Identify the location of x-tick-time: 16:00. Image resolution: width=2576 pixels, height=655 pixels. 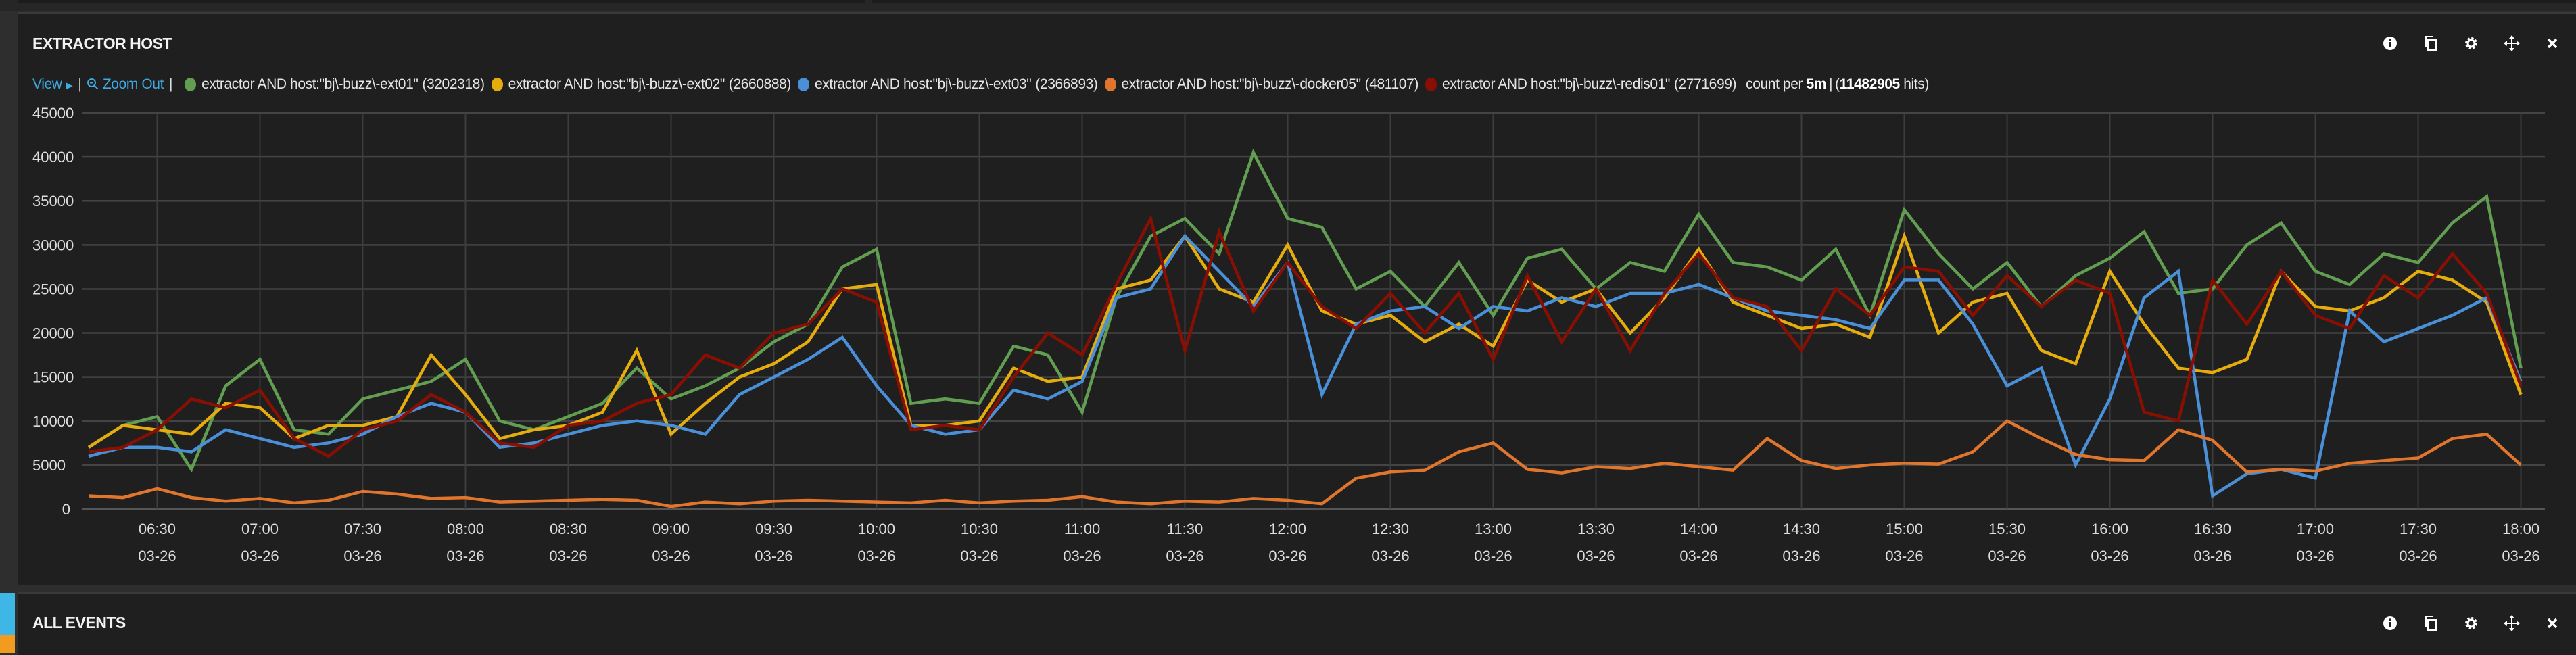
(2109, 528).